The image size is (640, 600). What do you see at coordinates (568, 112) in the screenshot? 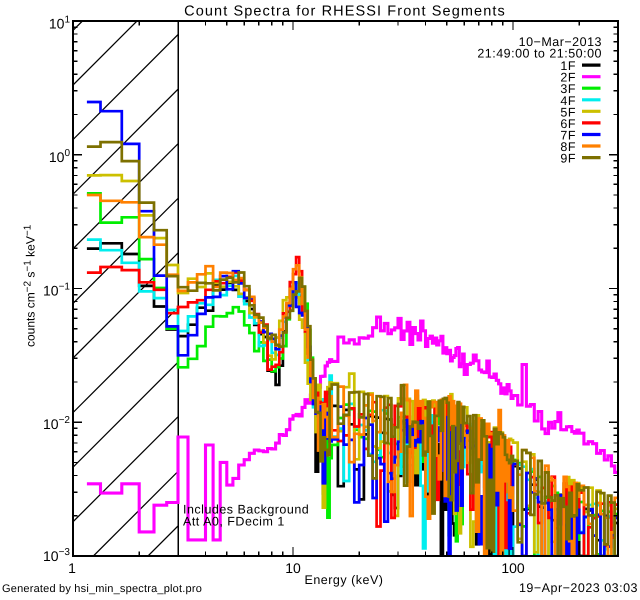
I see `svg-text: 5F` at bounding box center [568, 112].